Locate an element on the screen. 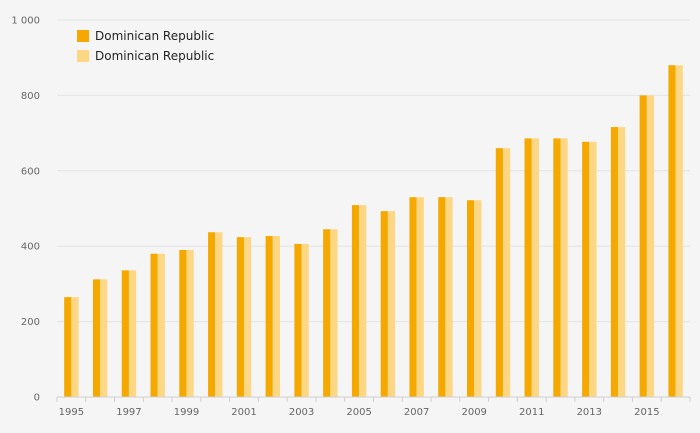 This screenshot has height=433, width=700. bar-series-2-1998 is located at coordinates (161, 325).